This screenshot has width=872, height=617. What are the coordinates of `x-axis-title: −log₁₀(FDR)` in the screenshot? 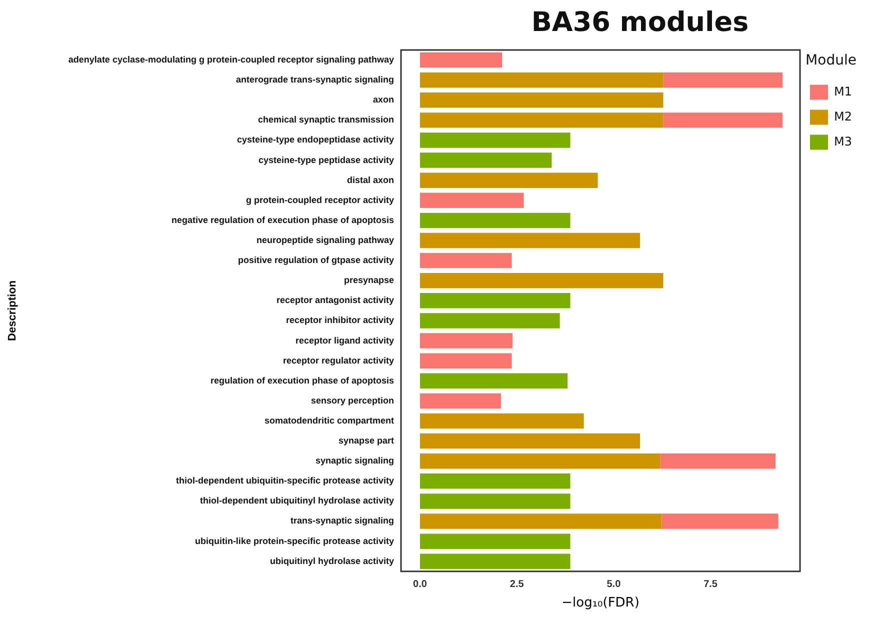 It's located at (601, 603).